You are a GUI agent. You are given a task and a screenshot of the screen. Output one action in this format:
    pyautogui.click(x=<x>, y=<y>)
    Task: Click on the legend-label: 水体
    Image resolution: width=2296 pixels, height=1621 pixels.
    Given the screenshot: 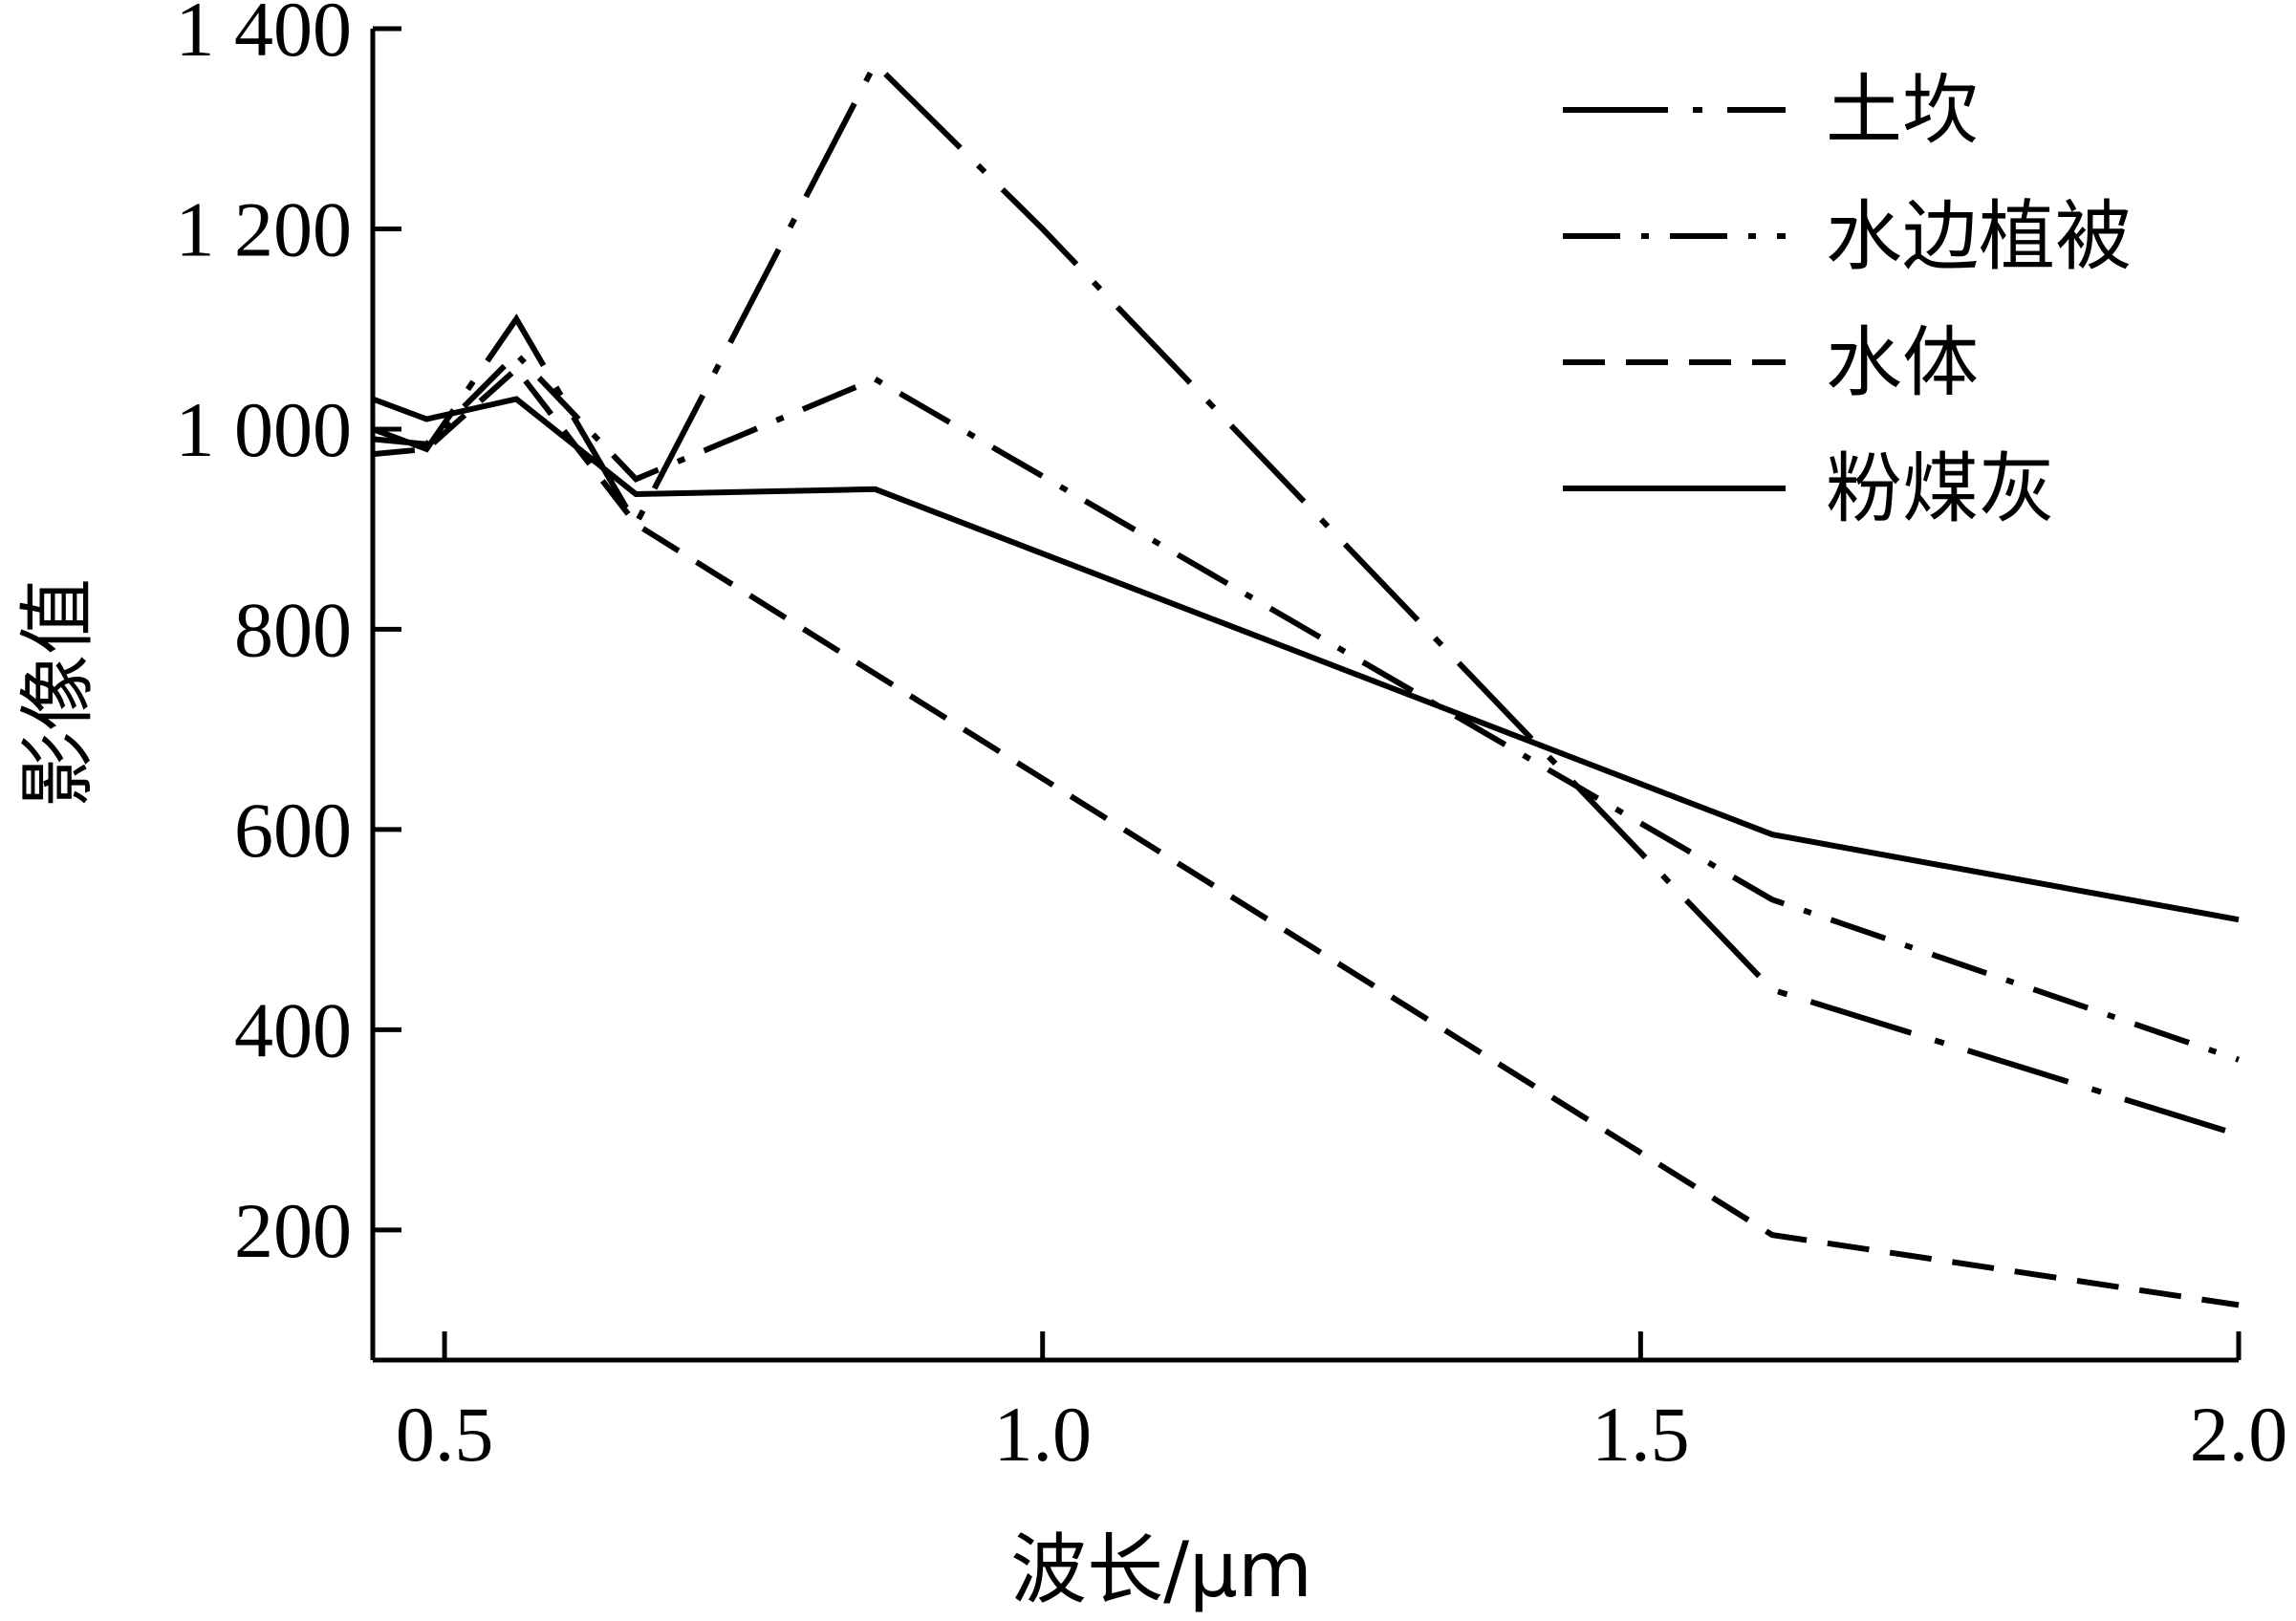 What is the action you would take?
    pyautogui.click(x=1902, y=363)
    